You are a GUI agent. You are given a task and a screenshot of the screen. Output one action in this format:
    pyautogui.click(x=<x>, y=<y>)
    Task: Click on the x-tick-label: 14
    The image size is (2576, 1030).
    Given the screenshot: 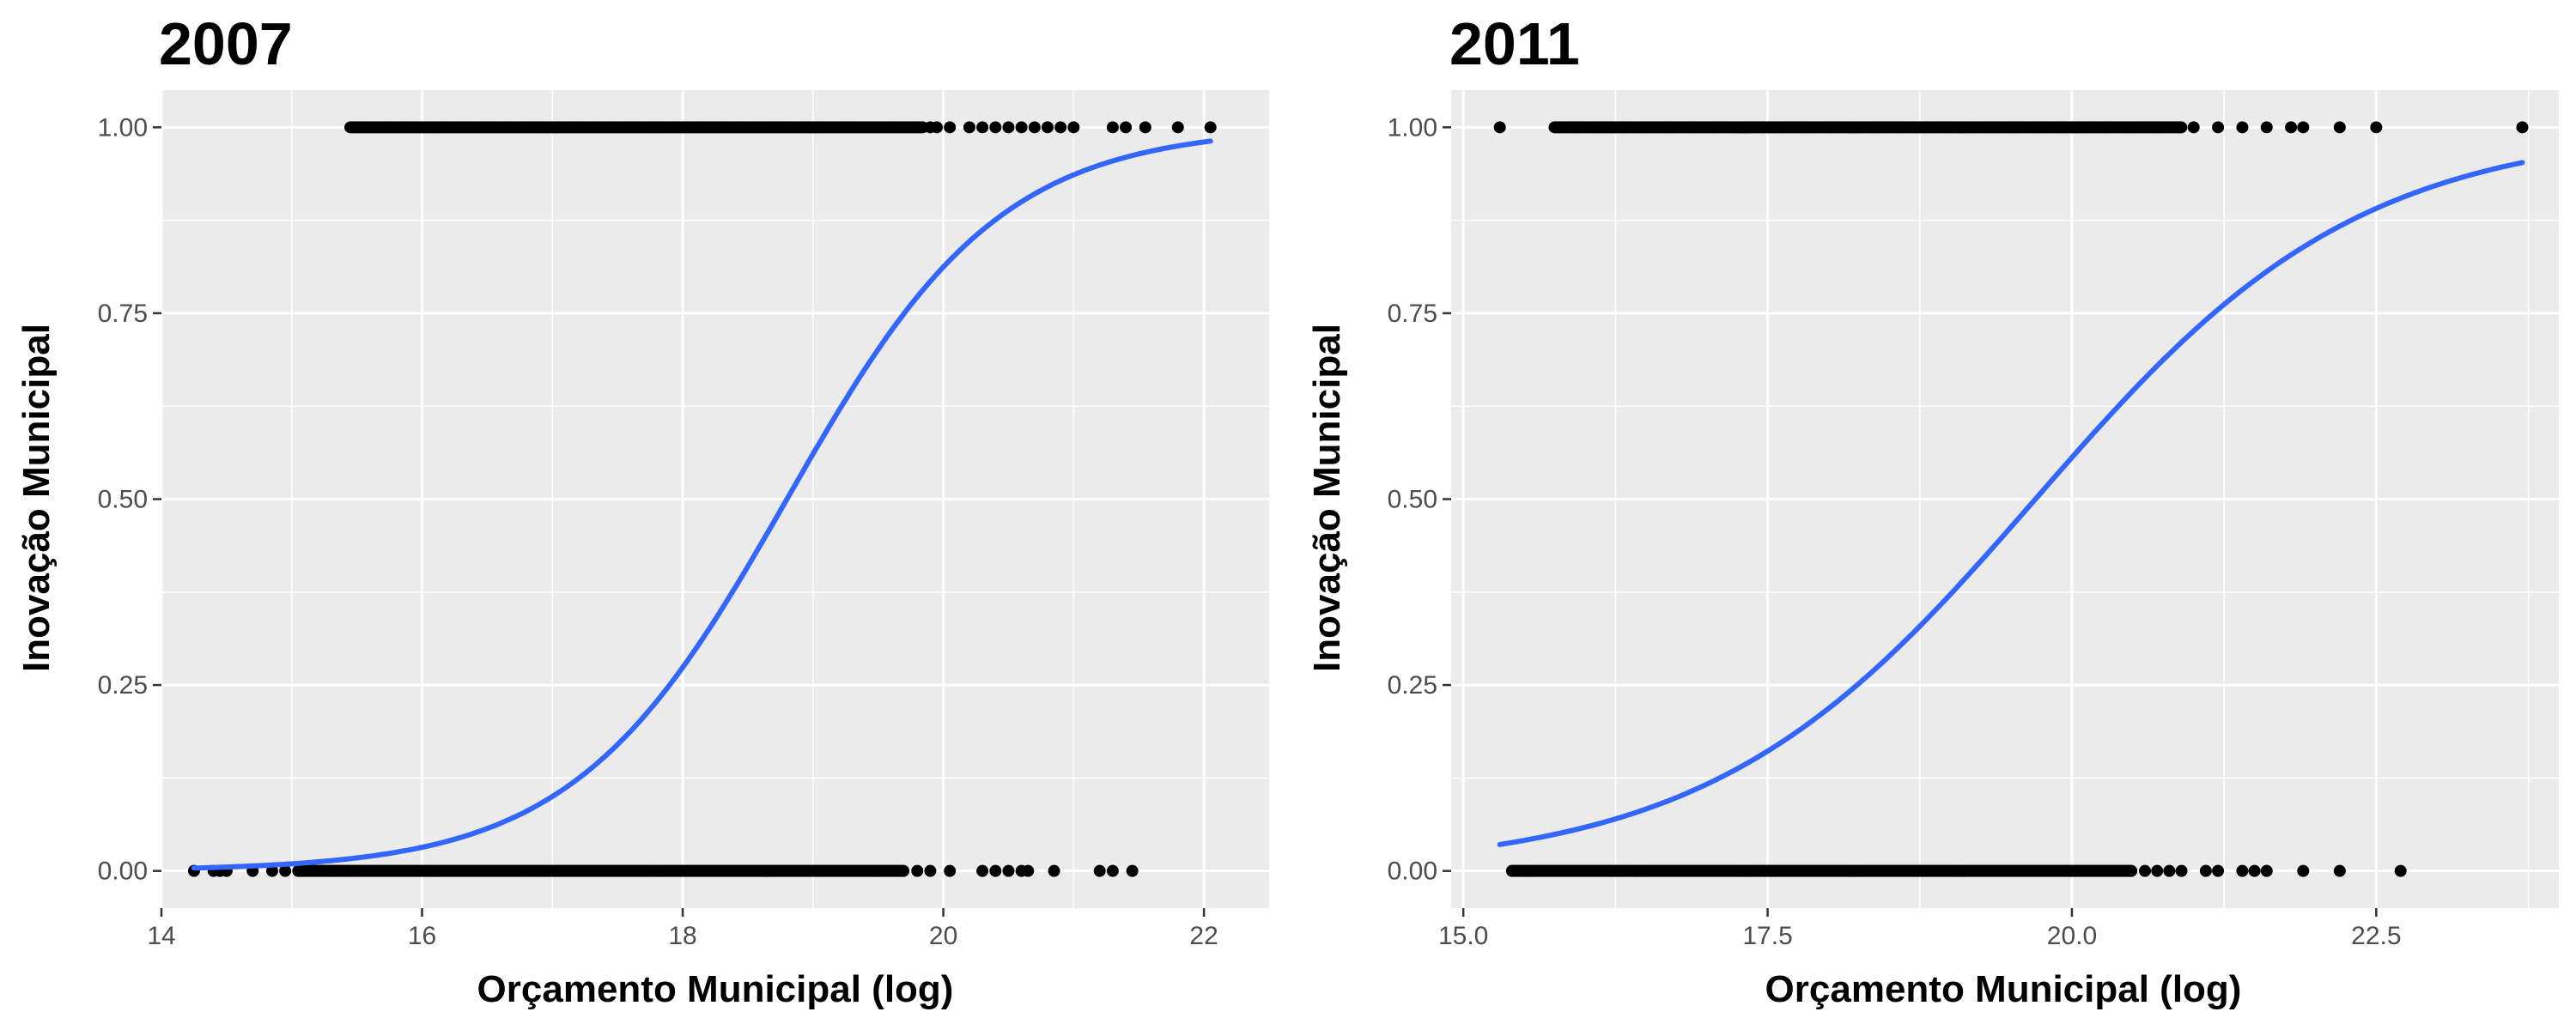 What is the action you would take?
    pyautogui.click(x=161, y=936)
    